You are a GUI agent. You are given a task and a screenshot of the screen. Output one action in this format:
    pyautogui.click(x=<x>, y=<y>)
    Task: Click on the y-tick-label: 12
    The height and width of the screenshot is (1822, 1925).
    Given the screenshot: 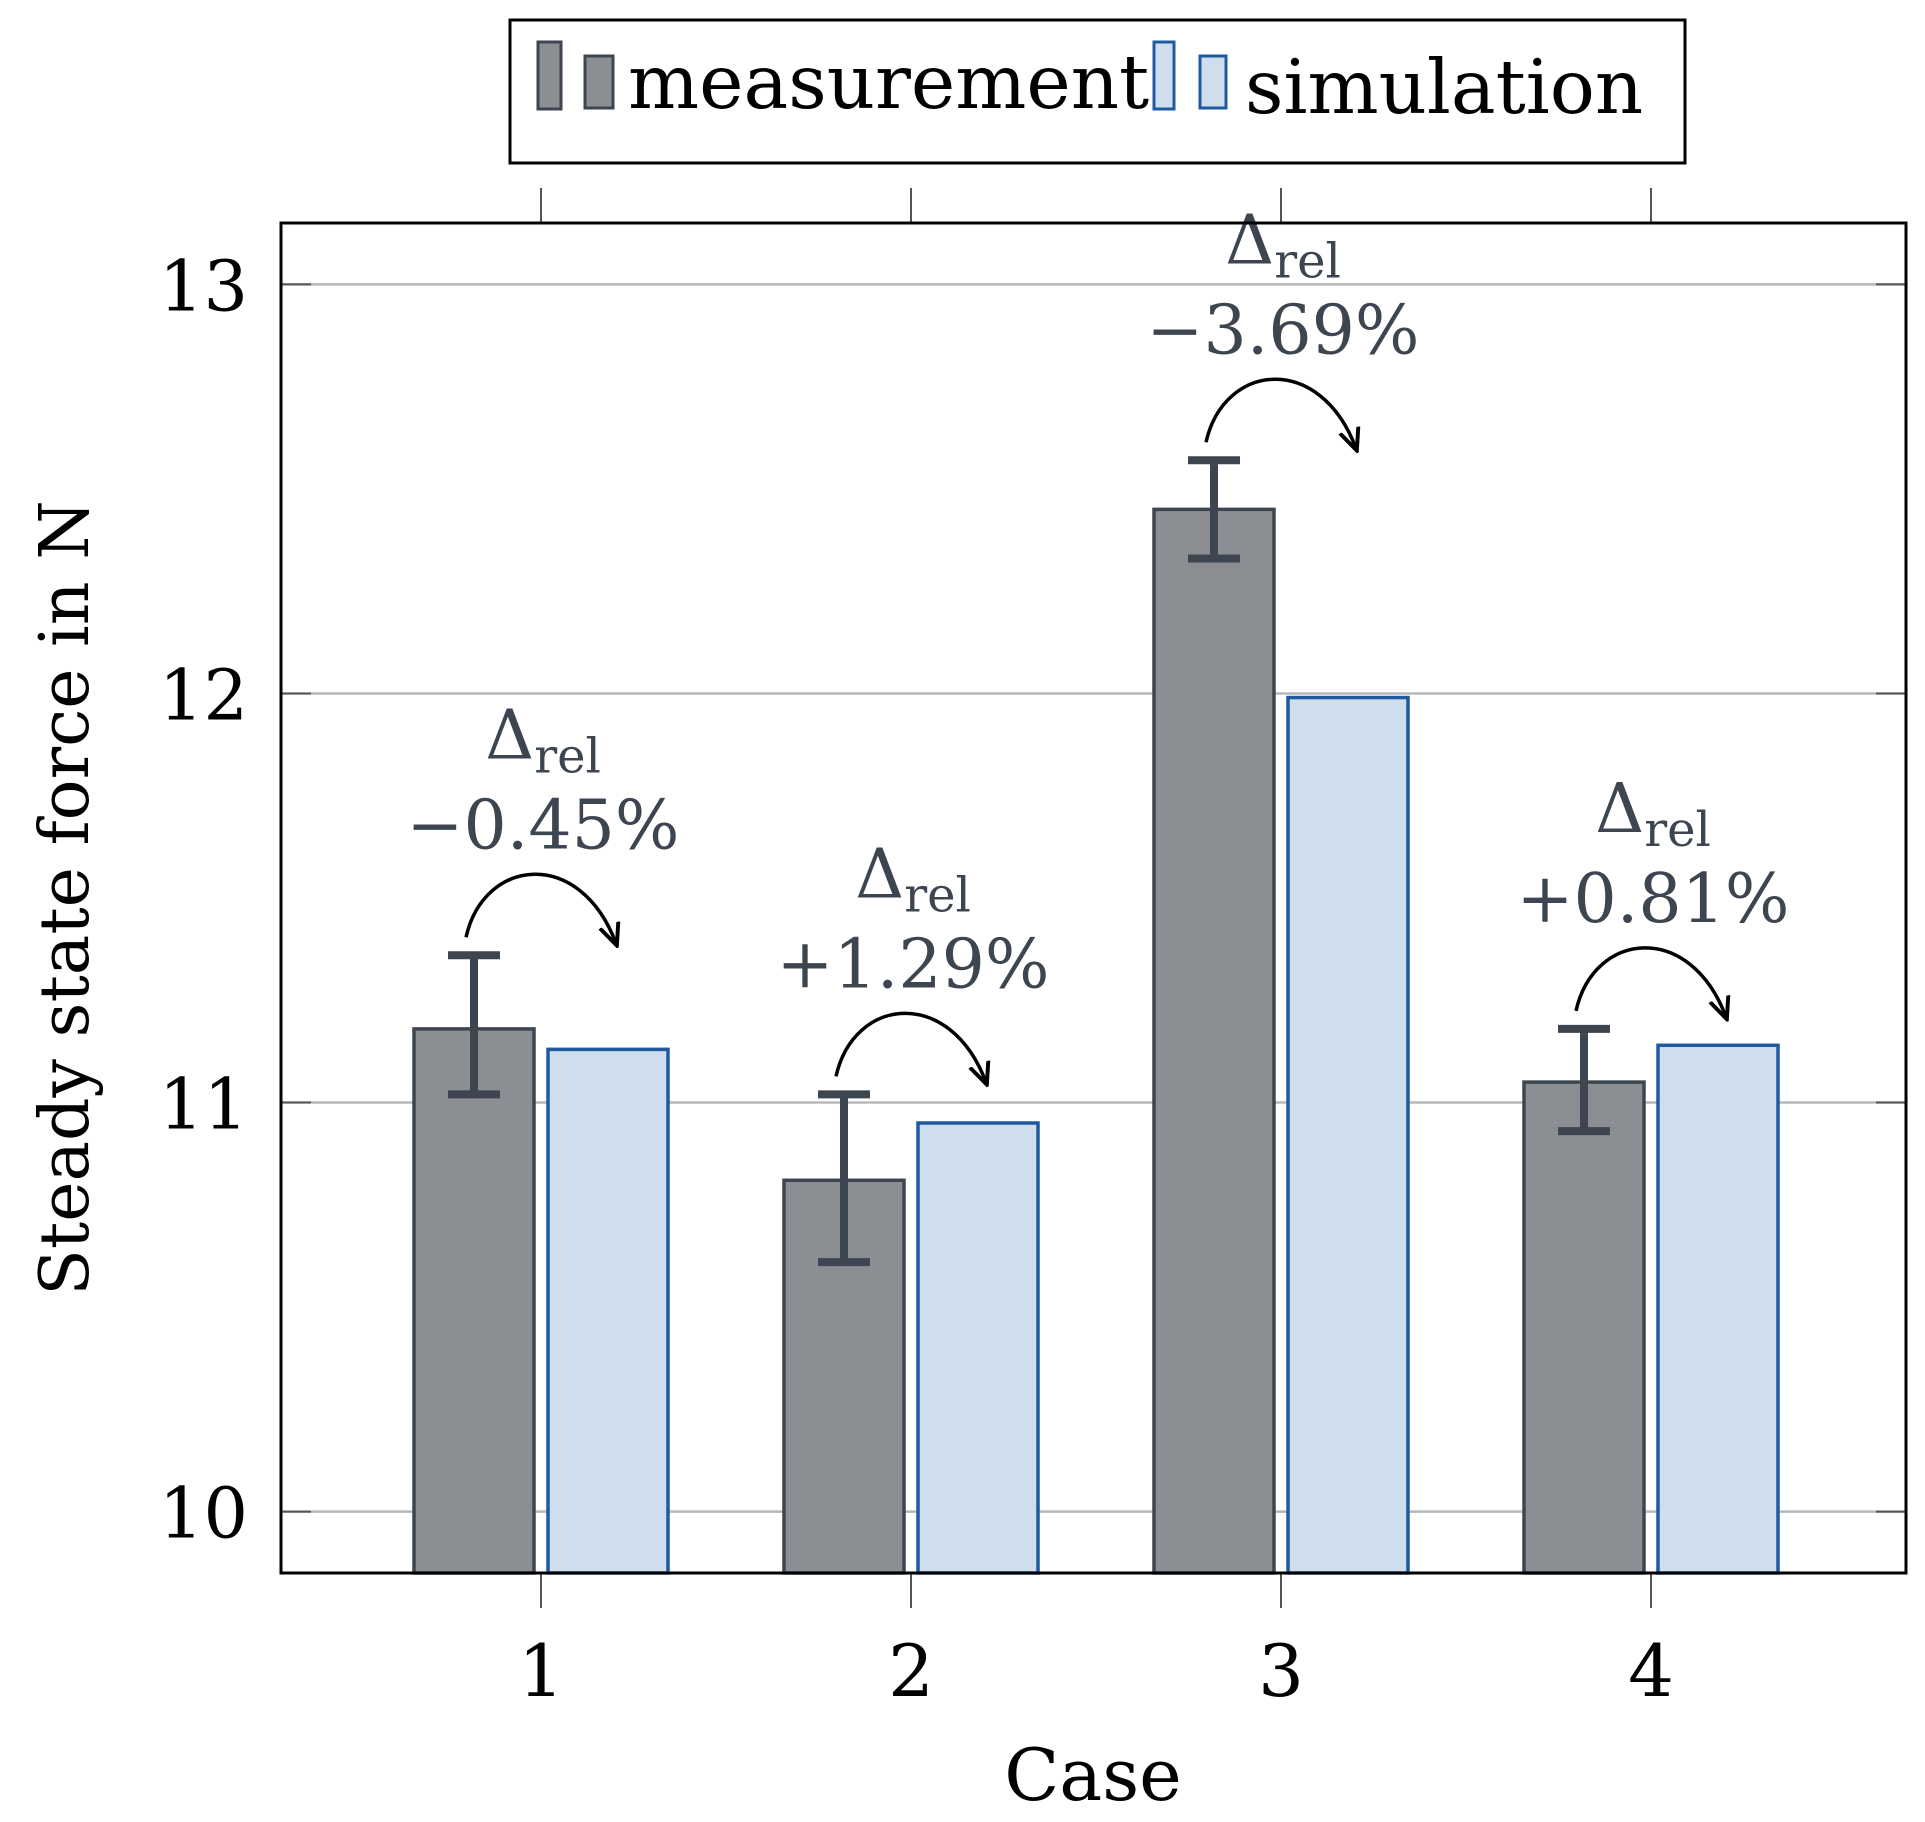 What is the action you would take?
    pyautogui.click(x=203, y=695)
    